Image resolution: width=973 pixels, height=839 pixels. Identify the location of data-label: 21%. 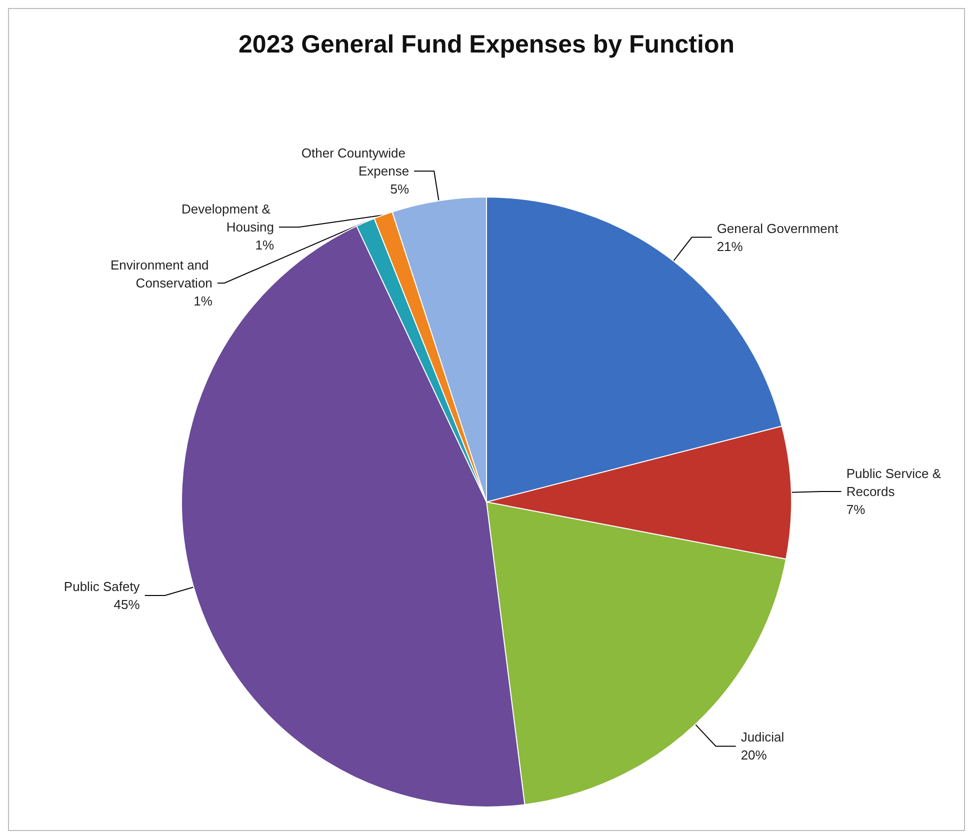
(730, 246).